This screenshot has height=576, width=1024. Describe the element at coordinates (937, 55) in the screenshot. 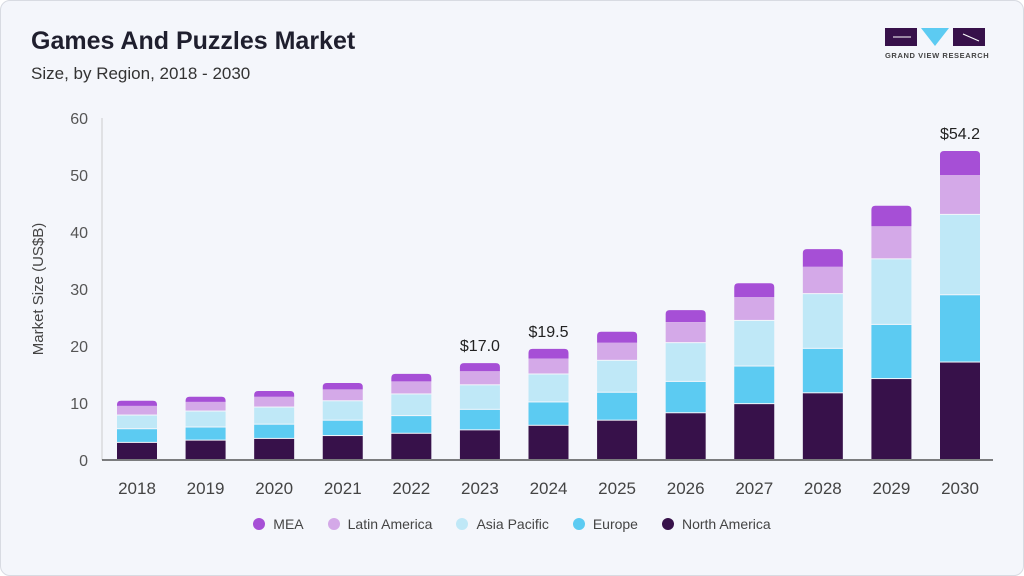

I see `logo-text: GRAND VIEW RESEARCH` at that location.